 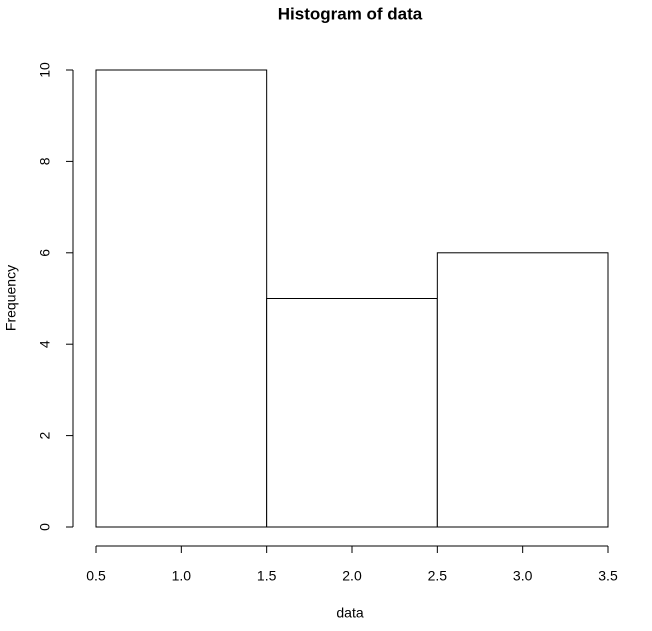 What do you see at coordinates (45, 70) in the screenshot?
I see `y-tick-label: 10` at bounding box center [45, 70].